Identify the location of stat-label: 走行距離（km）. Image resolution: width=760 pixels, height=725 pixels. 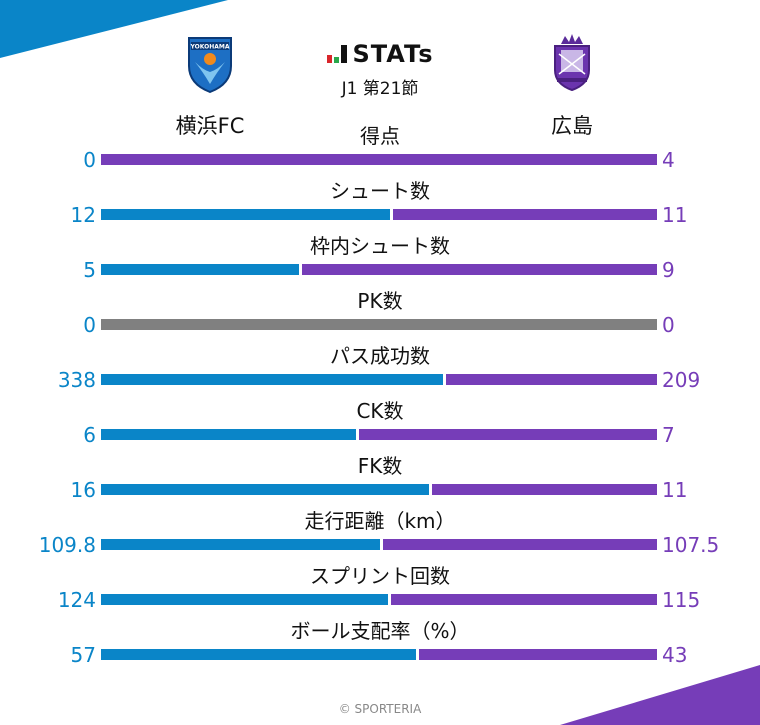
(380, 521).